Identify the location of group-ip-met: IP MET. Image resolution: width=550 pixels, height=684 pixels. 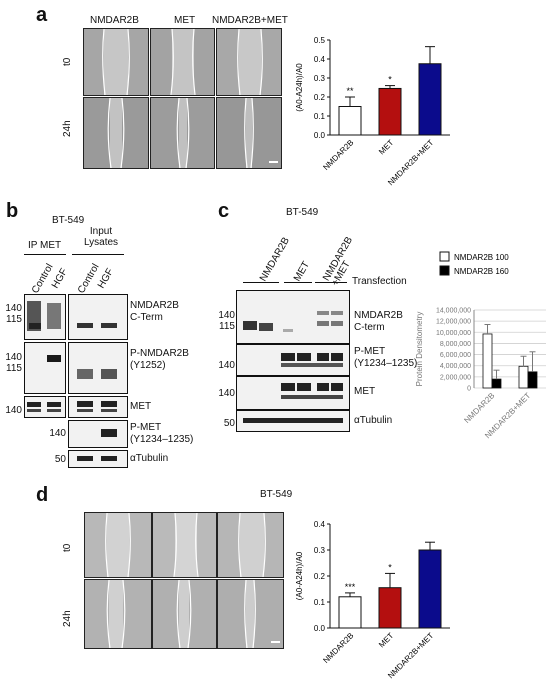
(45, 245).